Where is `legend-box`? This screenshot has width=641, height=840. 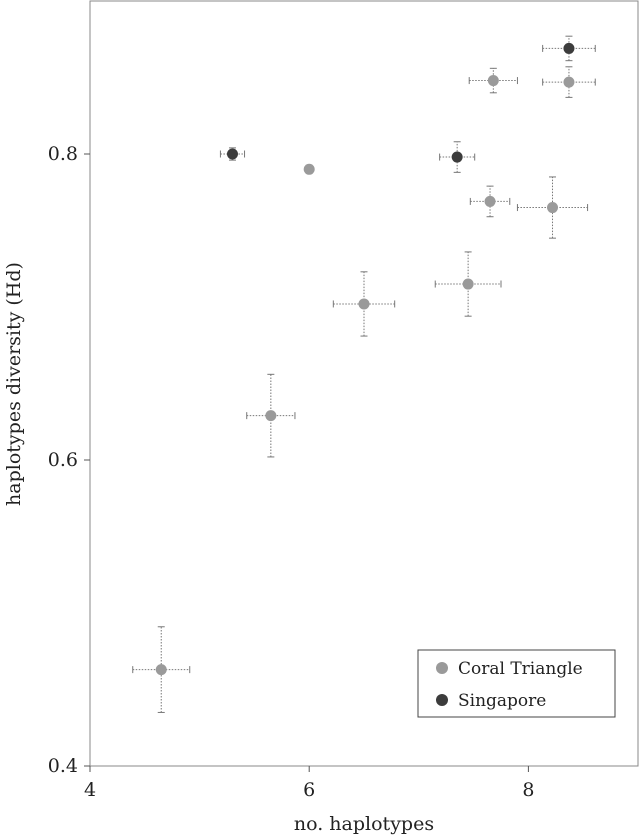 legend-box is located at coordinates (516, 683).